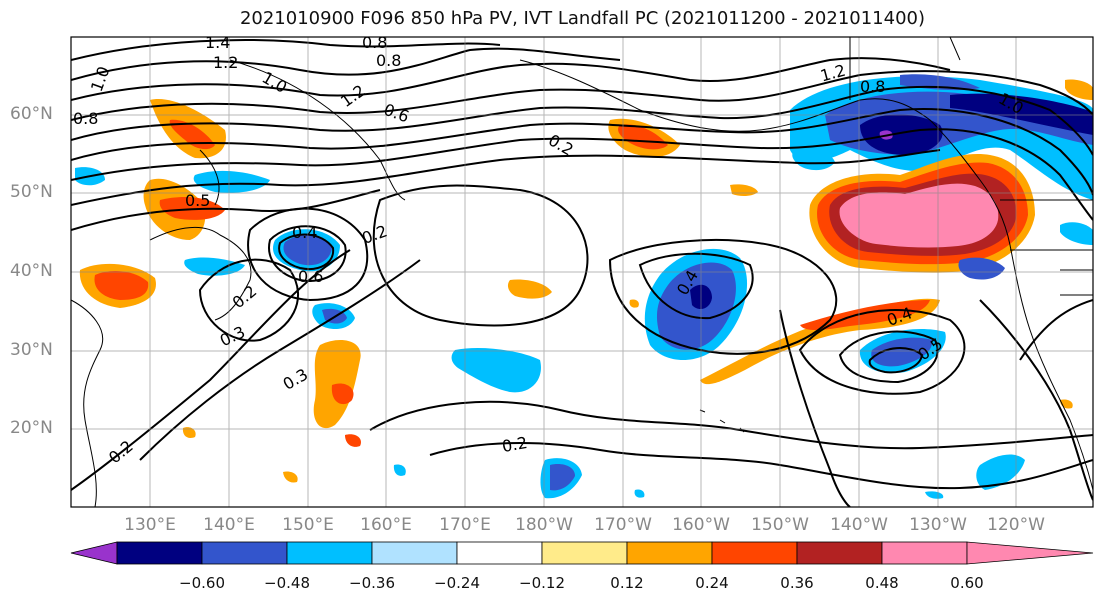 Image resolution: width=1105 pixels, height=601 pixels. I want to click on contour-label: 1.2, so click(225, 62).